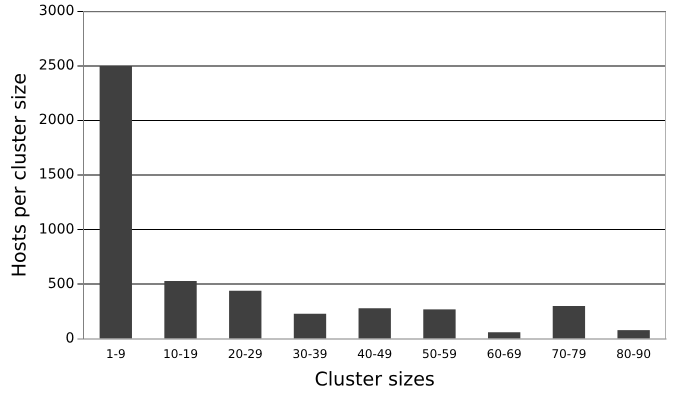 The image size is (676, 401). Describe the element at coordinates (56, 120) in the screenshot. I see `y-tick-label: 2000` at that location.